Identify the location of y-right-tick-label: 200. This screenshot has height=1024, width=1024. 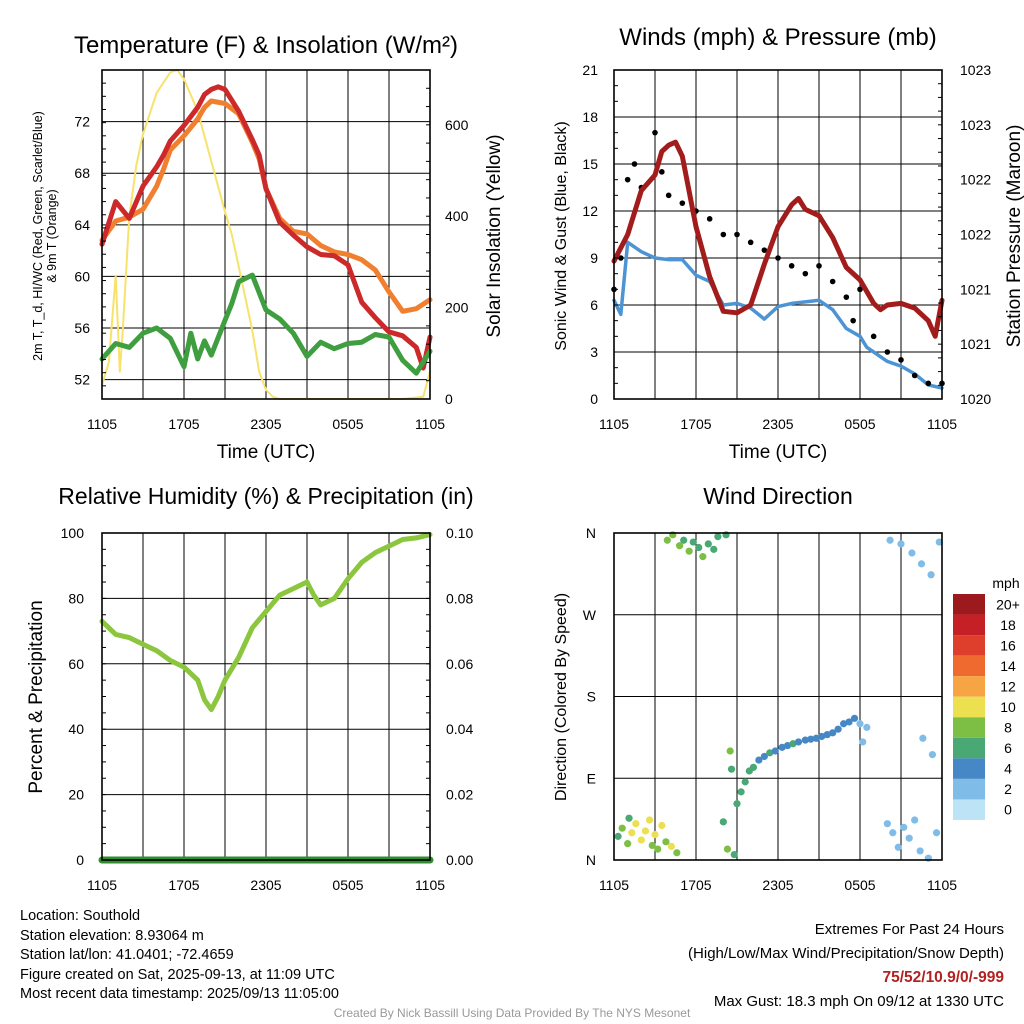
(457, 308).